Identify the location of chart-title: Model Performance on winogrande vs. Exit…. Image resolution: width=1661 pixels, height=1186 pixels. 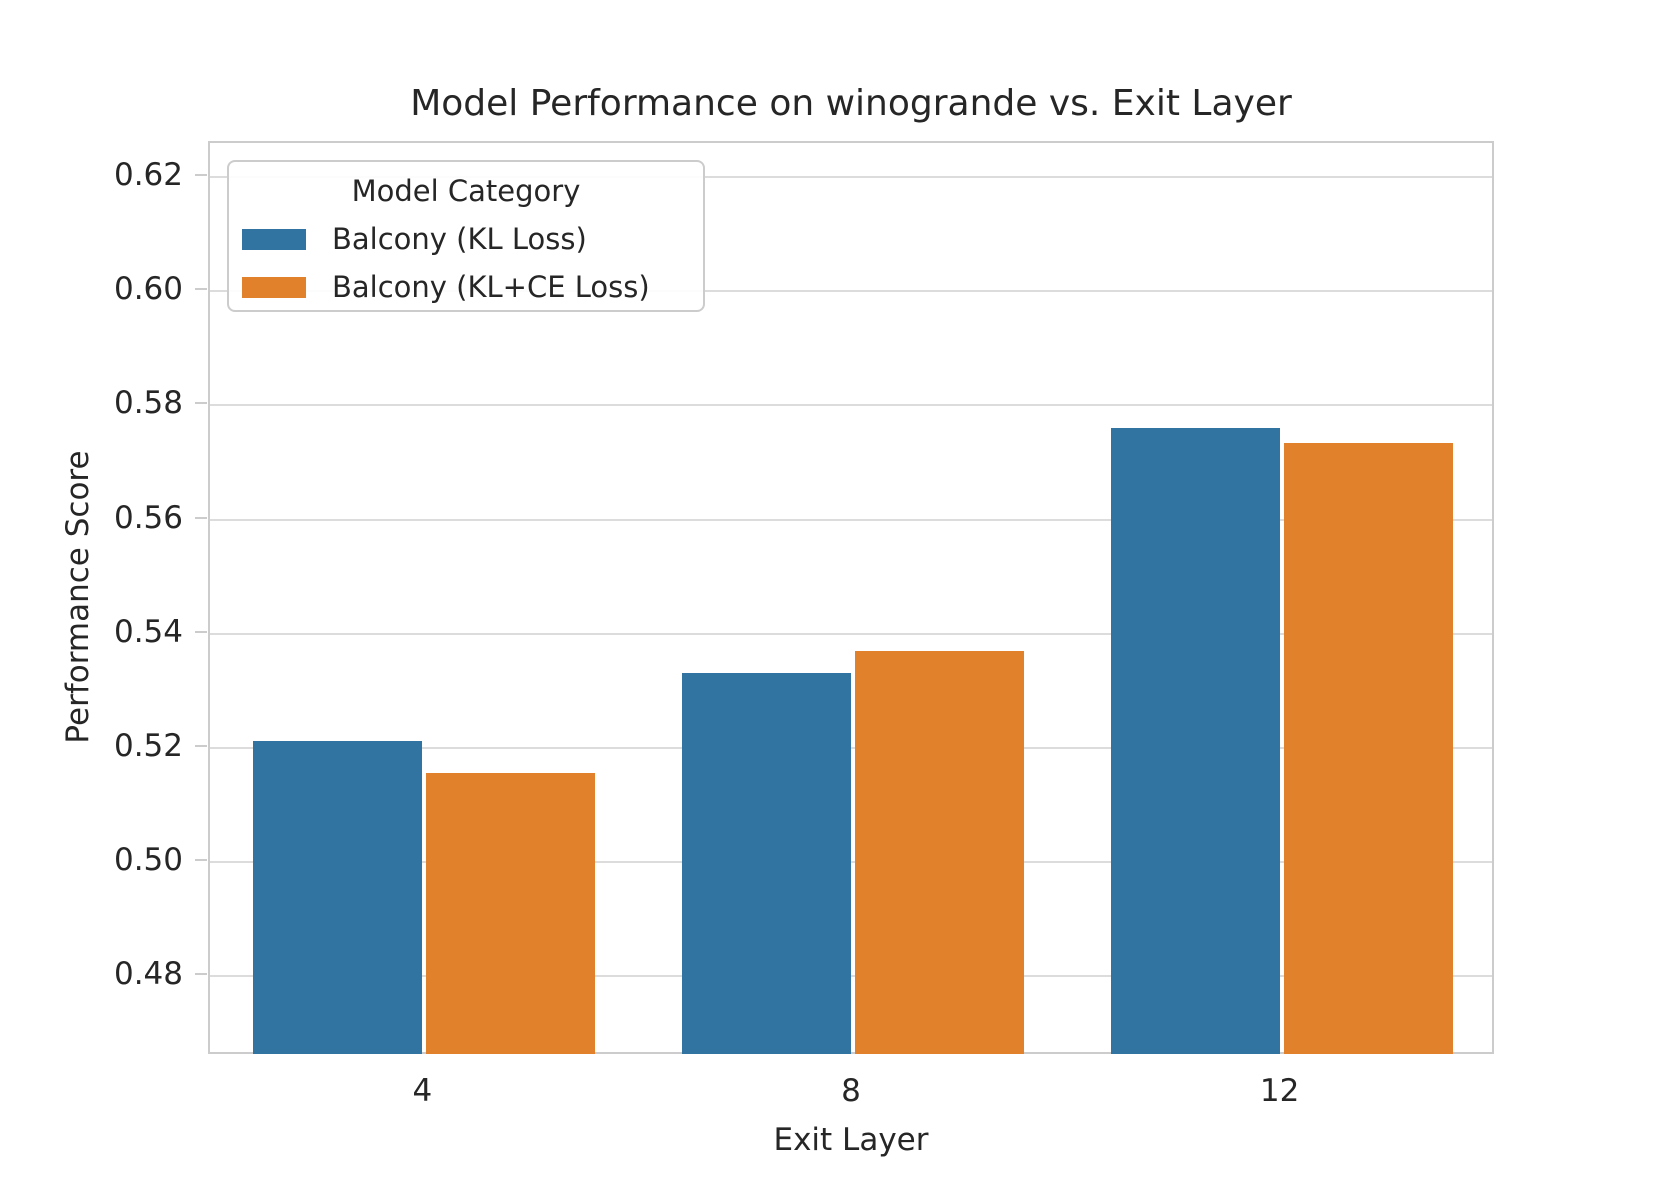
(851, 103).